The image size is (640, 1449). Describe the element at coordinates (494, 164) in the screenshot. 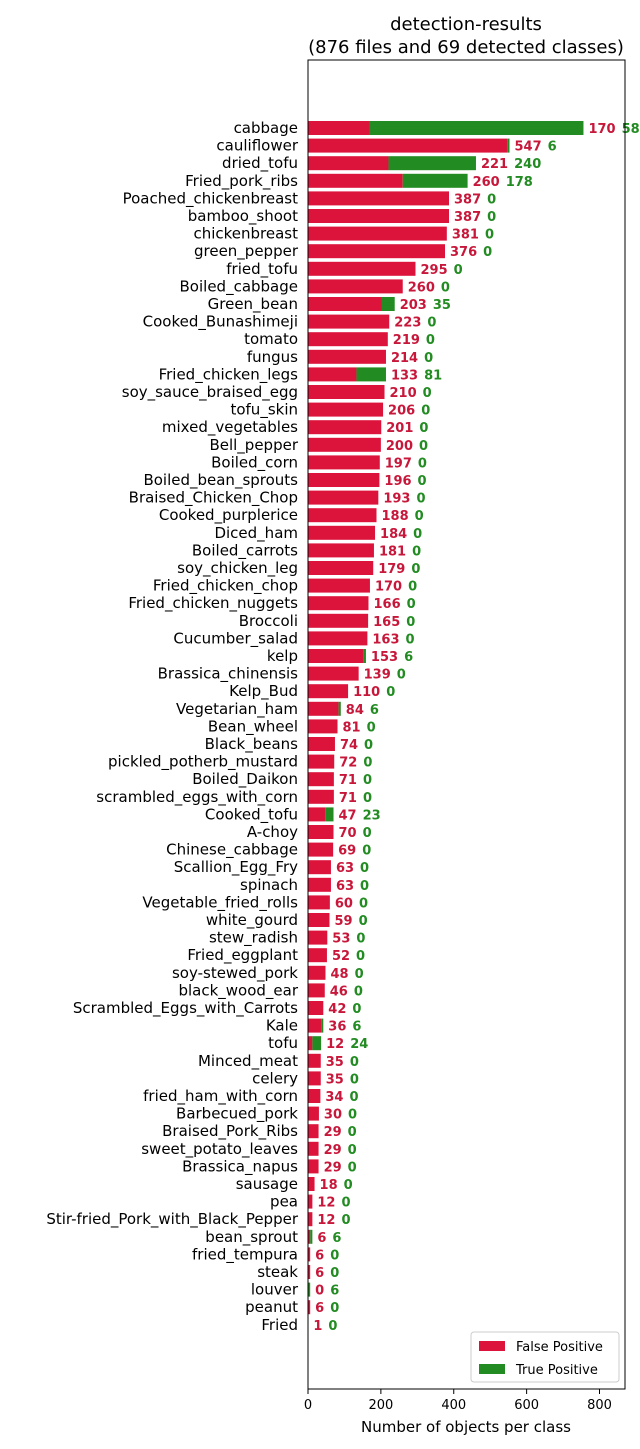

I see `value-label-false-positive: 221` at that location.